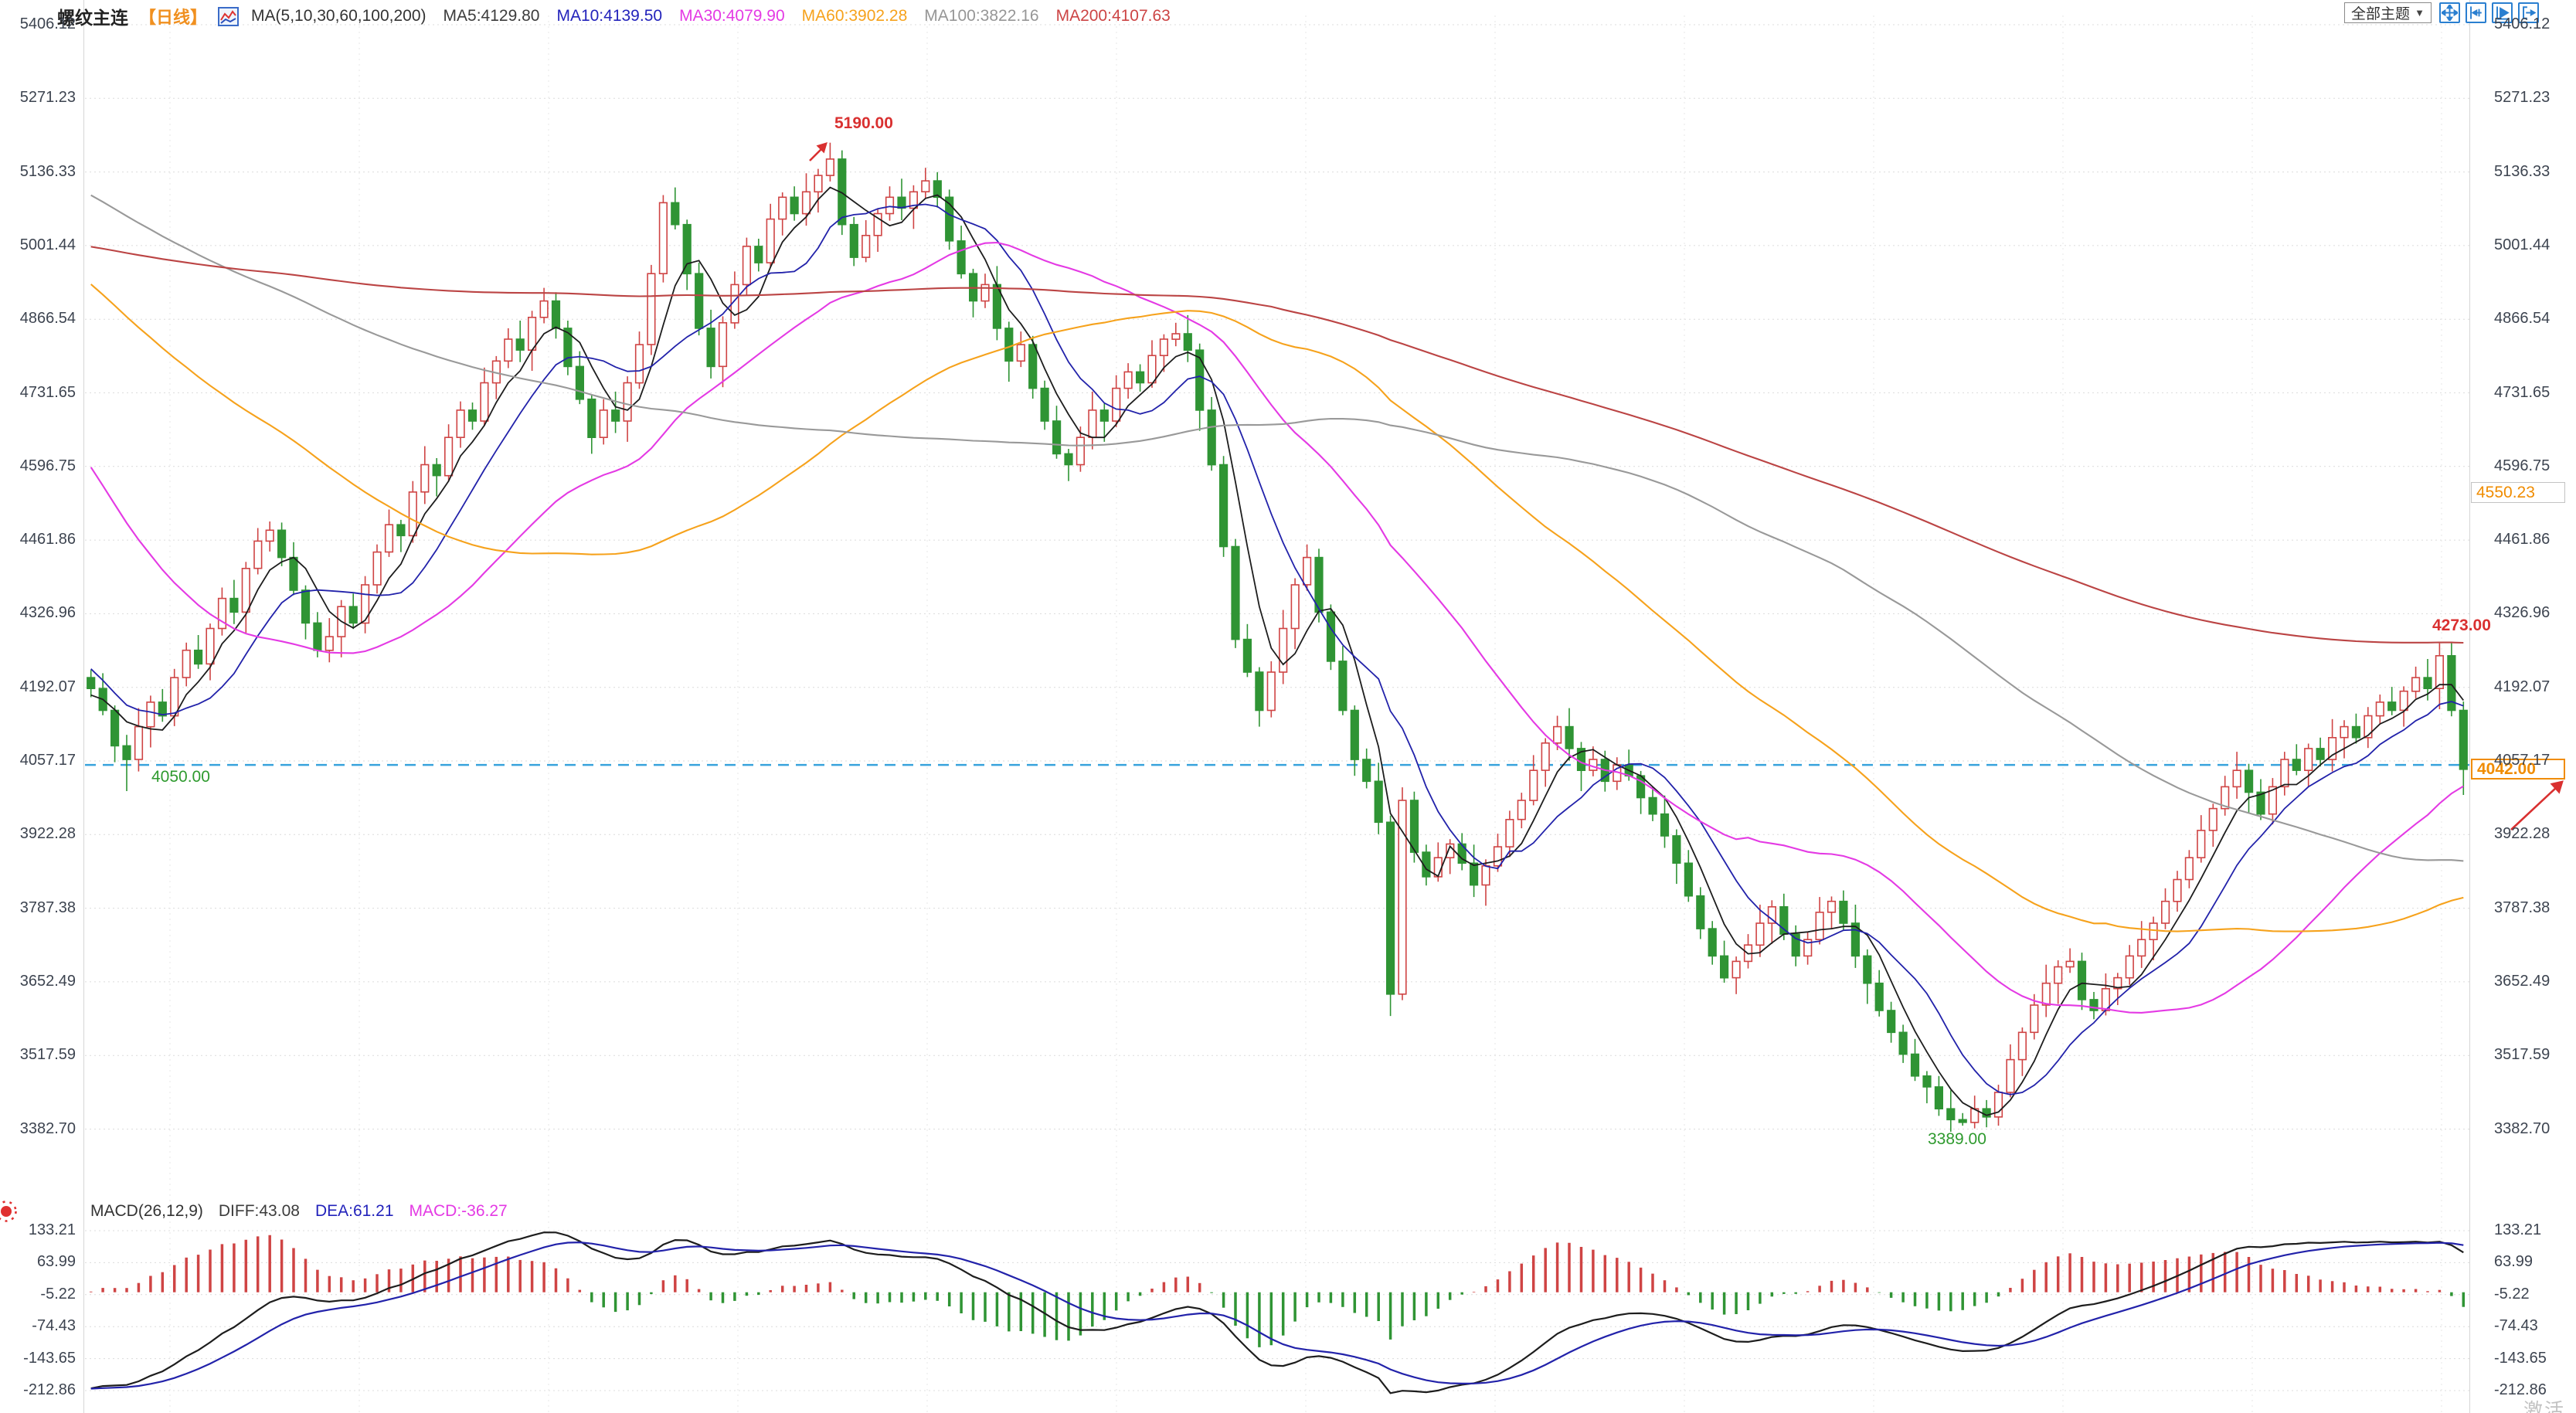 This screenshot has height=1413, width=2576. I want to click on window-low-annotation: 3389.00, so click(1957, 1139).